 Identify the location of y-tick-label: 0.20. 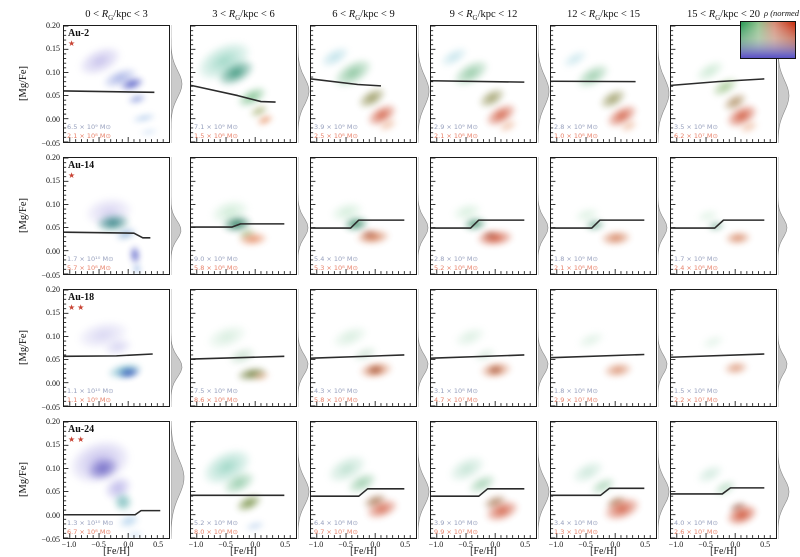
(53, 289).